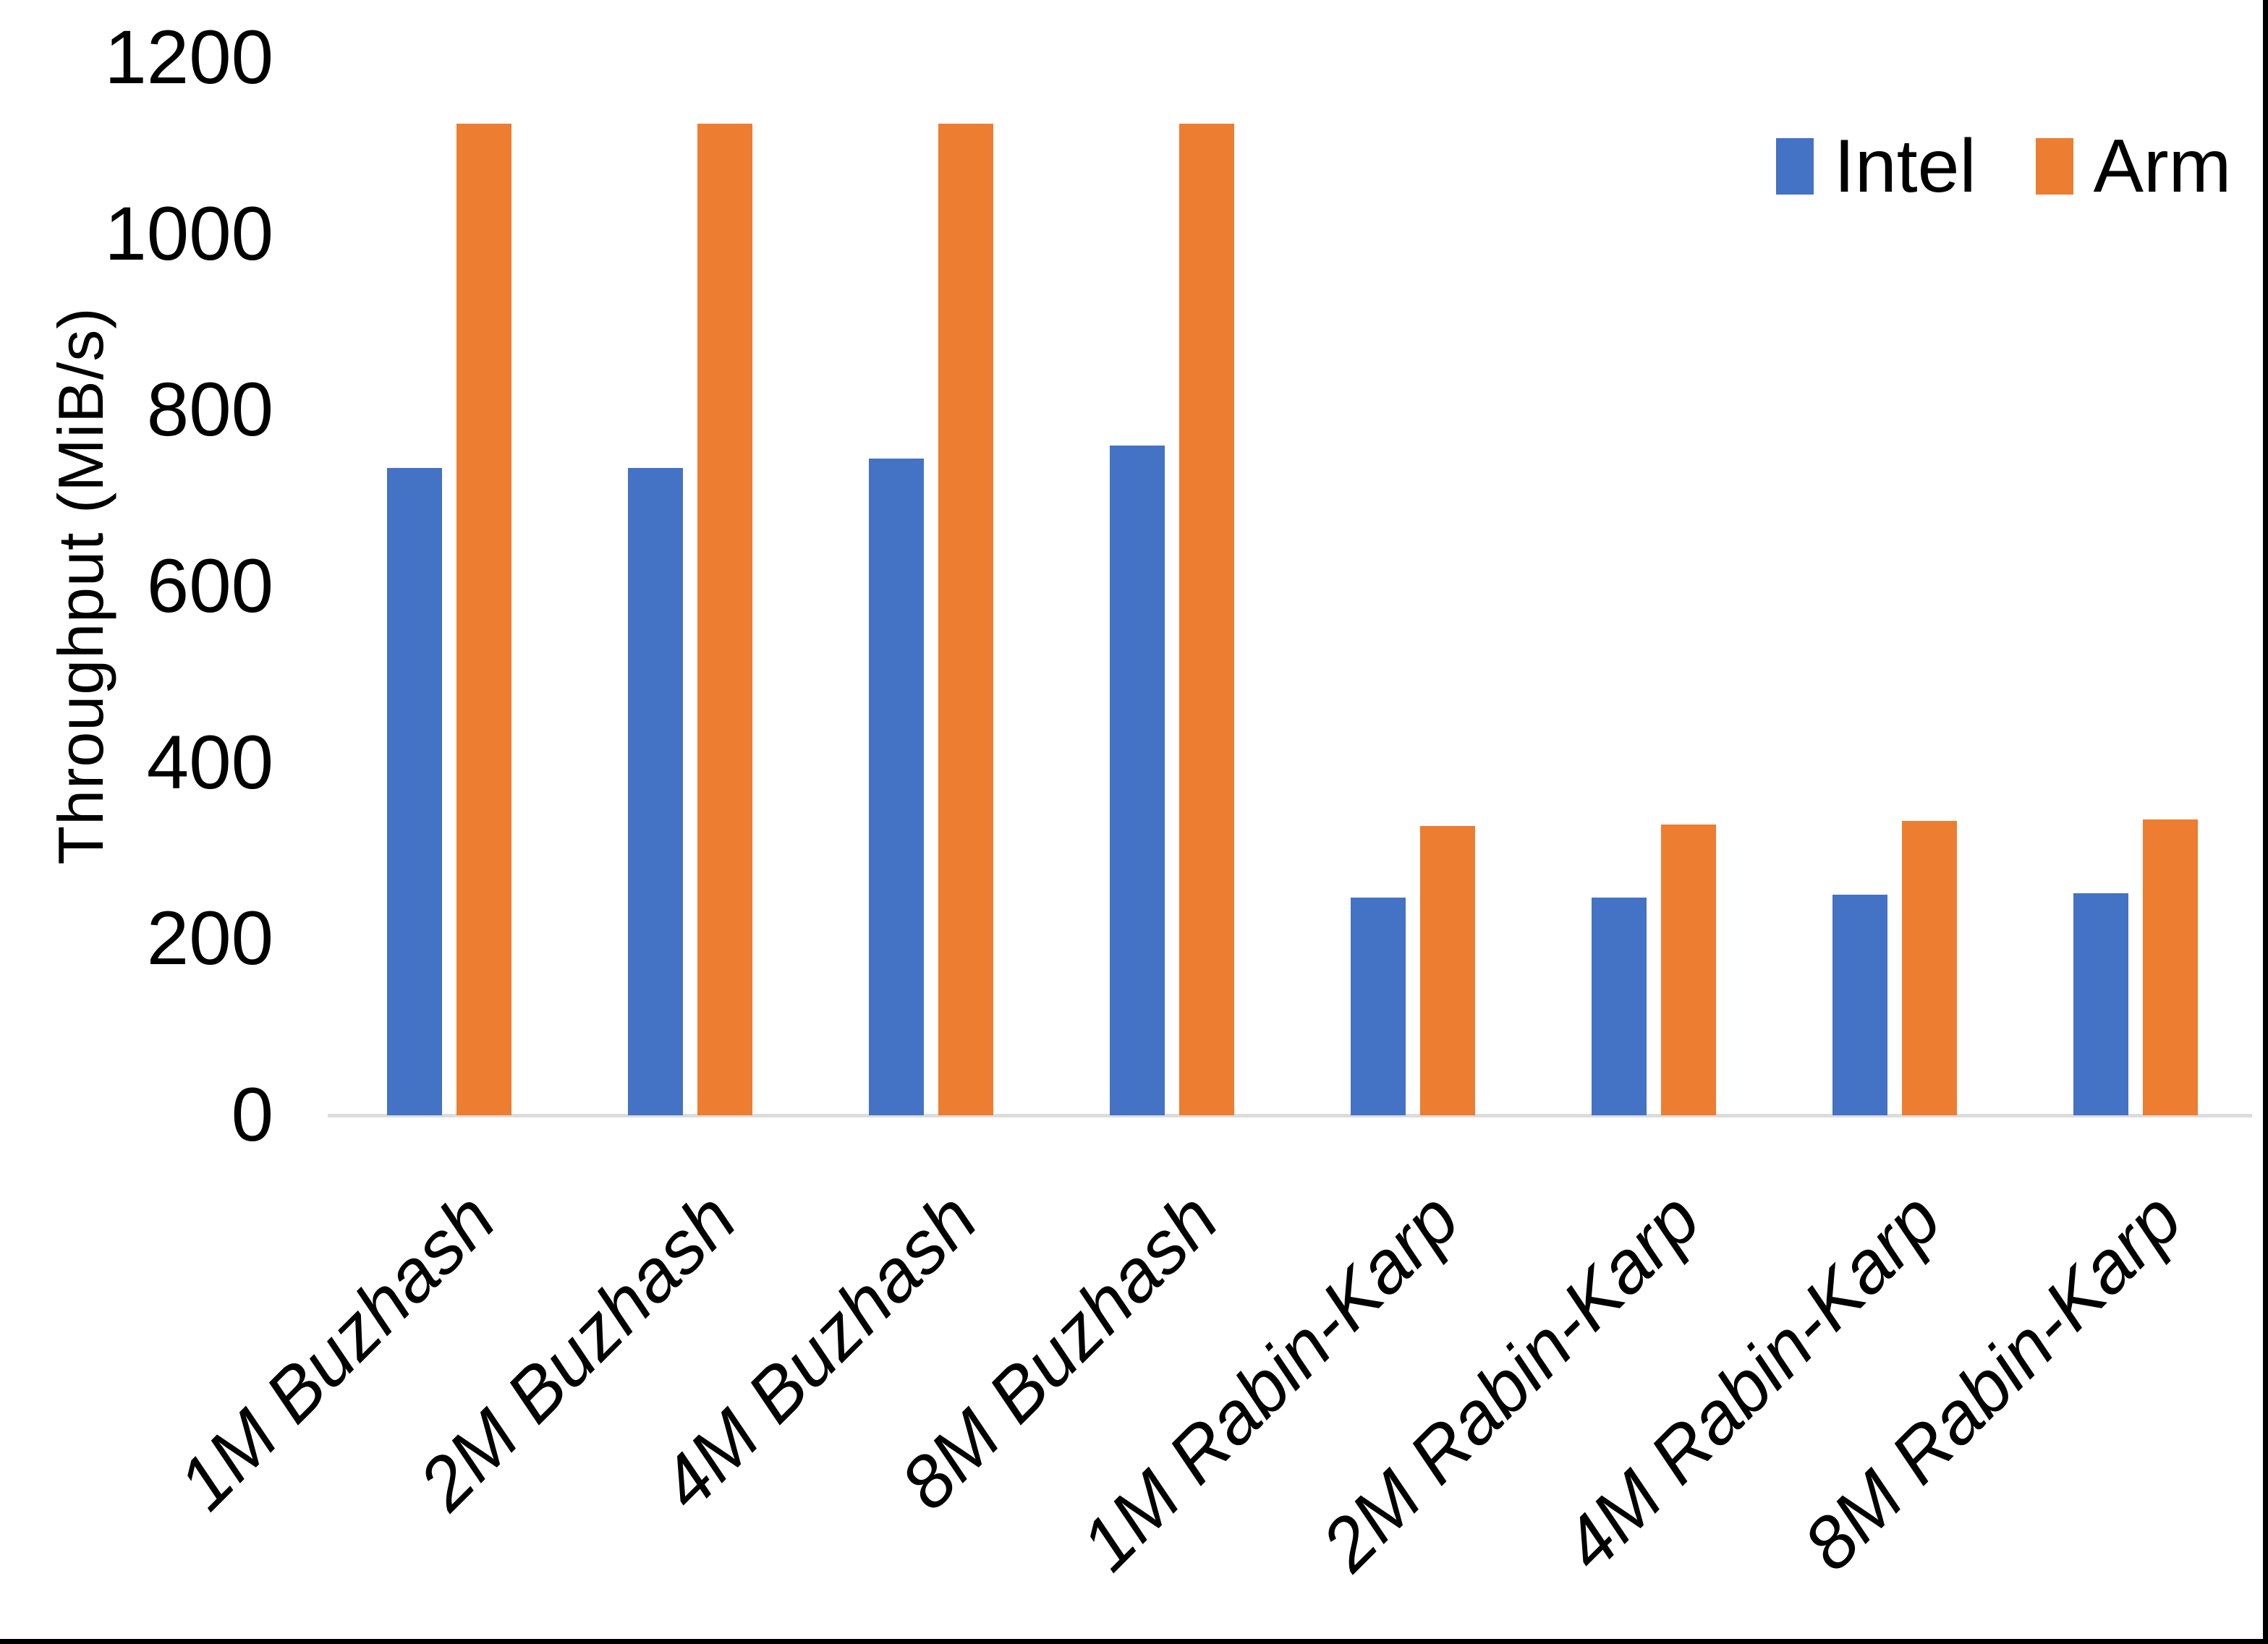 This screenshot has width=2268, height=1644. What do you see at coordinates (414, 791) in the screenshot?
I see `bar-intel-1m-buzhash` at bounding box center [414, 791].